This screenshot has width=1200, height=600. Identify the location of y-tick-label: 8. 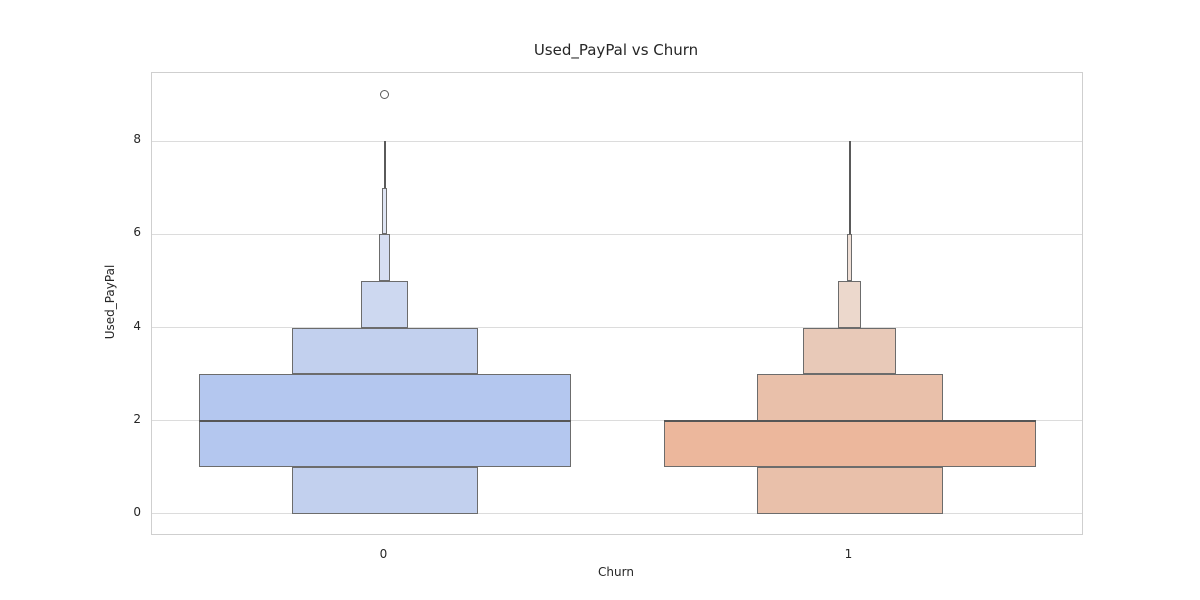
(137, 139).